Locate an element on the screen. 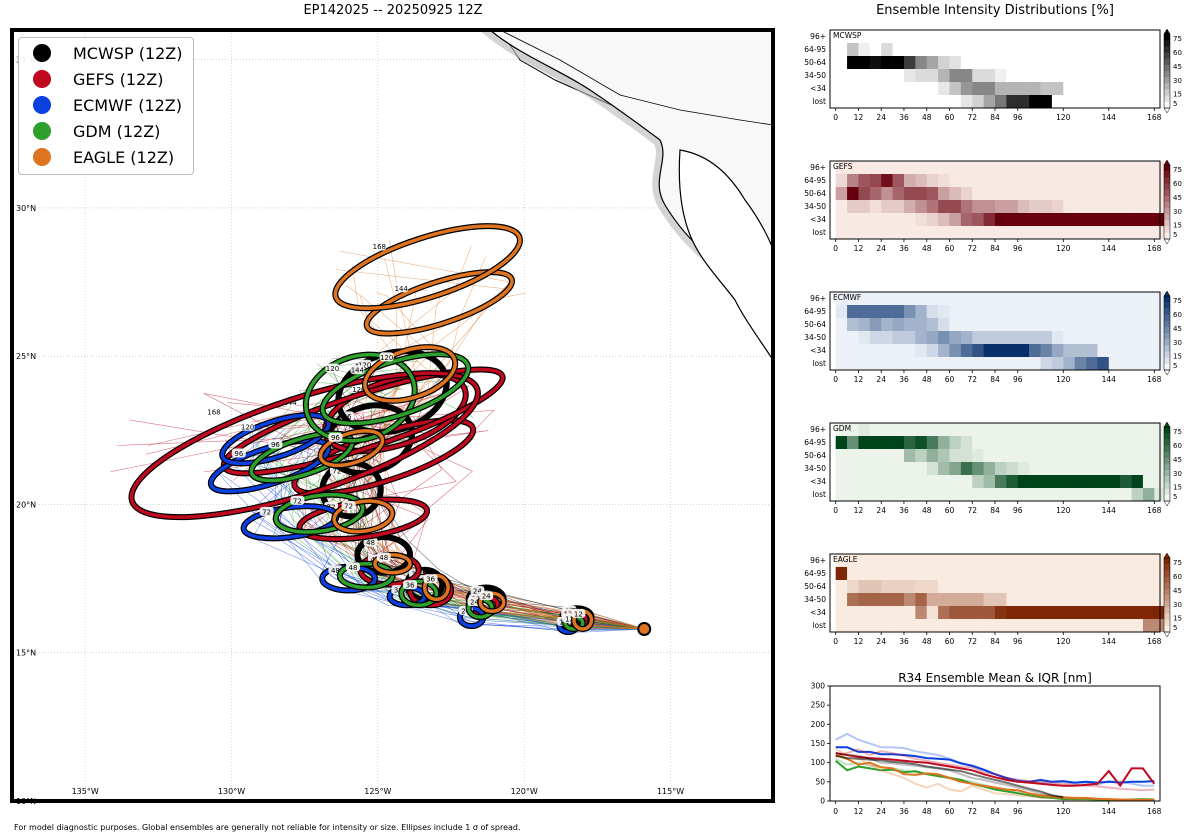 Image resolution: width=1200 pixels, height=840 pixels. forecast-ellipse is located at coordinates (360, 397).